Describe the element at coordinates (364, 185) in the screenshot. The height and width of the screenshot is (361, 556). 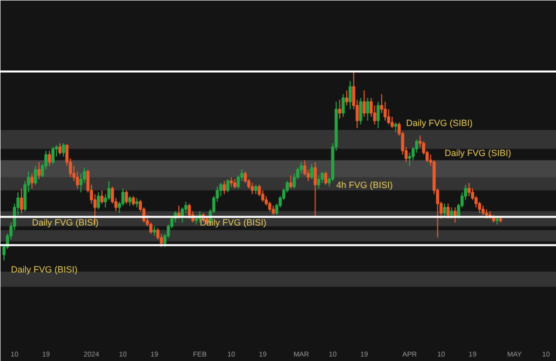
I see `annotation: 4h FVG (BISI)` at that location.